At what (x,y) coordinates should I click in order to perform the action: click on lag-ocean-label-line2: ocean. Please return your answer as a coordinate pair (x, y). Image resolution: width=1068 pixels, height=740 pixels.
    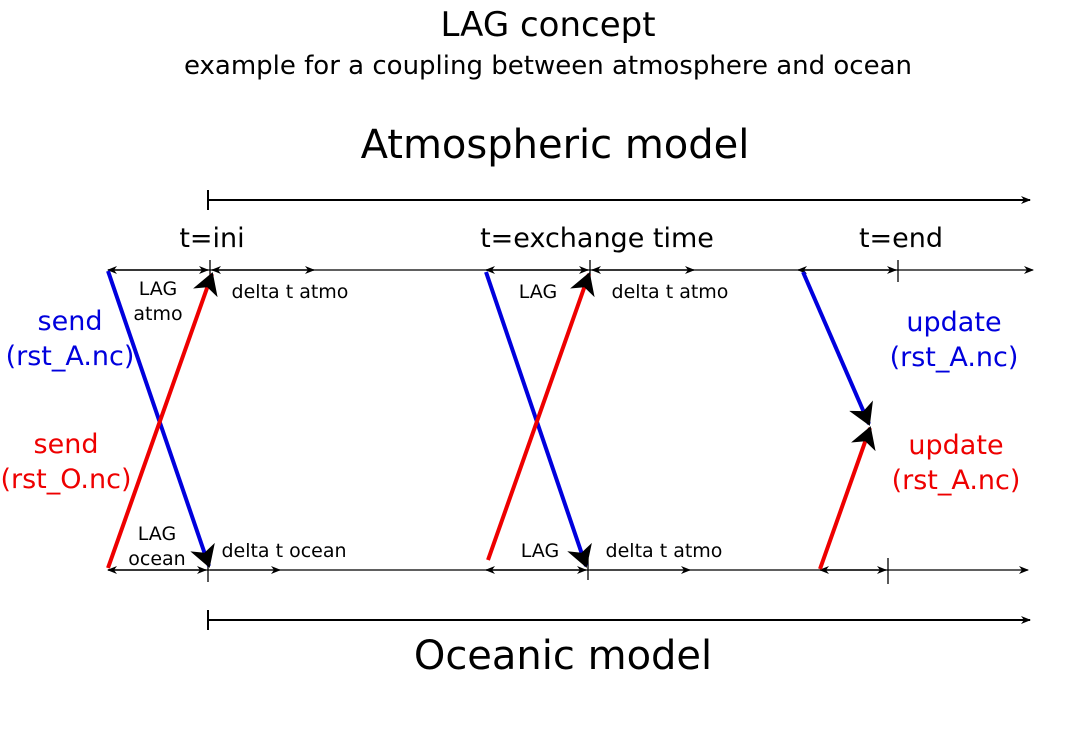
    Looking at the image, I should click on (156, 559).